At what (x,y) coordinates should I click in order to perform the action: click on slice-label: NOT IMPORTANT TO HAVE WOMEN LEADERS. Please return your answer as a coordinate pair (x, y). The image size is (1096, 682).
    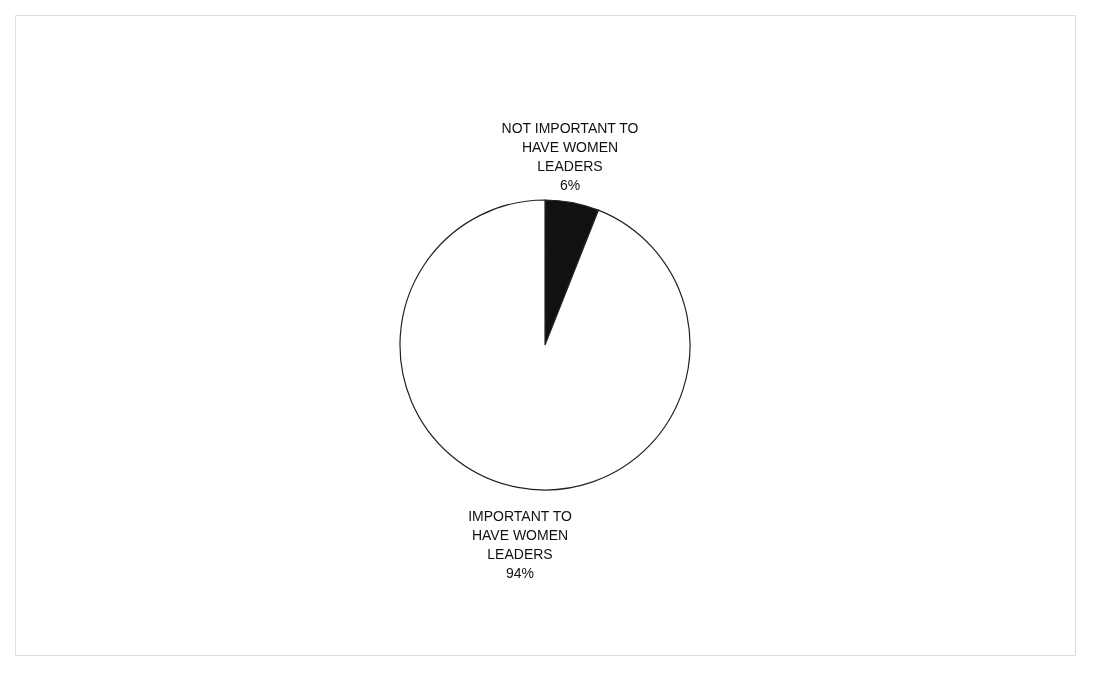
    Looking at the image, I should click on (570, 147).